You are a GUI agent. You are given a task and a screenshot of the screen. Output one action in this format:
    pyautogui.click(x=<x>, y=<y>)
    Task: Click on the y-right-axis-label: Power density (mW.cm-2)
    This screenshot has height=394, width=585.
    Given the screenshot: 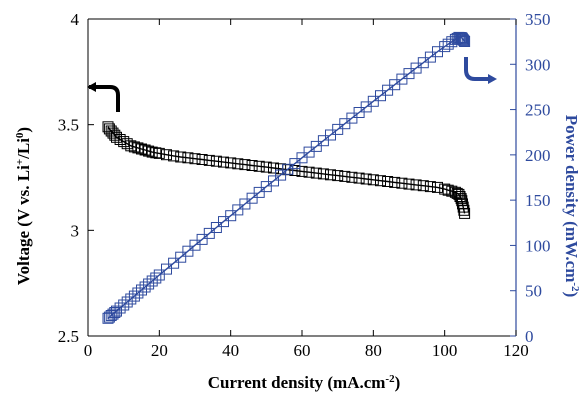 What is the action you would take?
    pyautogui.click(x=571, y=206)
    